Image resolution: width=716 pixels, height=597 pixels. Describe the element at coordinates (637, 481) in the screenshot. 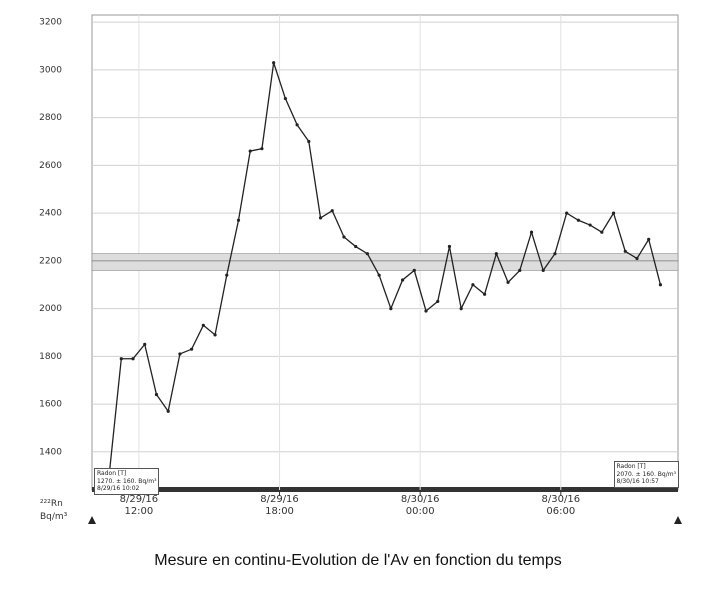

I see `annotation-line: 8/30/16 10:57` at that location.